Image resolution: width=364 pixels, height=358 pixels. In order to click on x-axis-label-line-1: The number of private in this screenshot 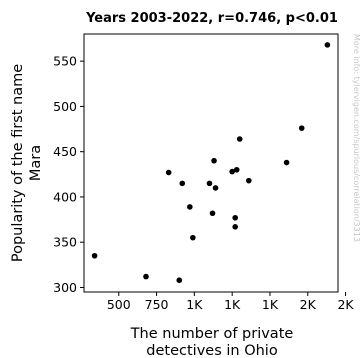, I will do `click(212, 334)`.